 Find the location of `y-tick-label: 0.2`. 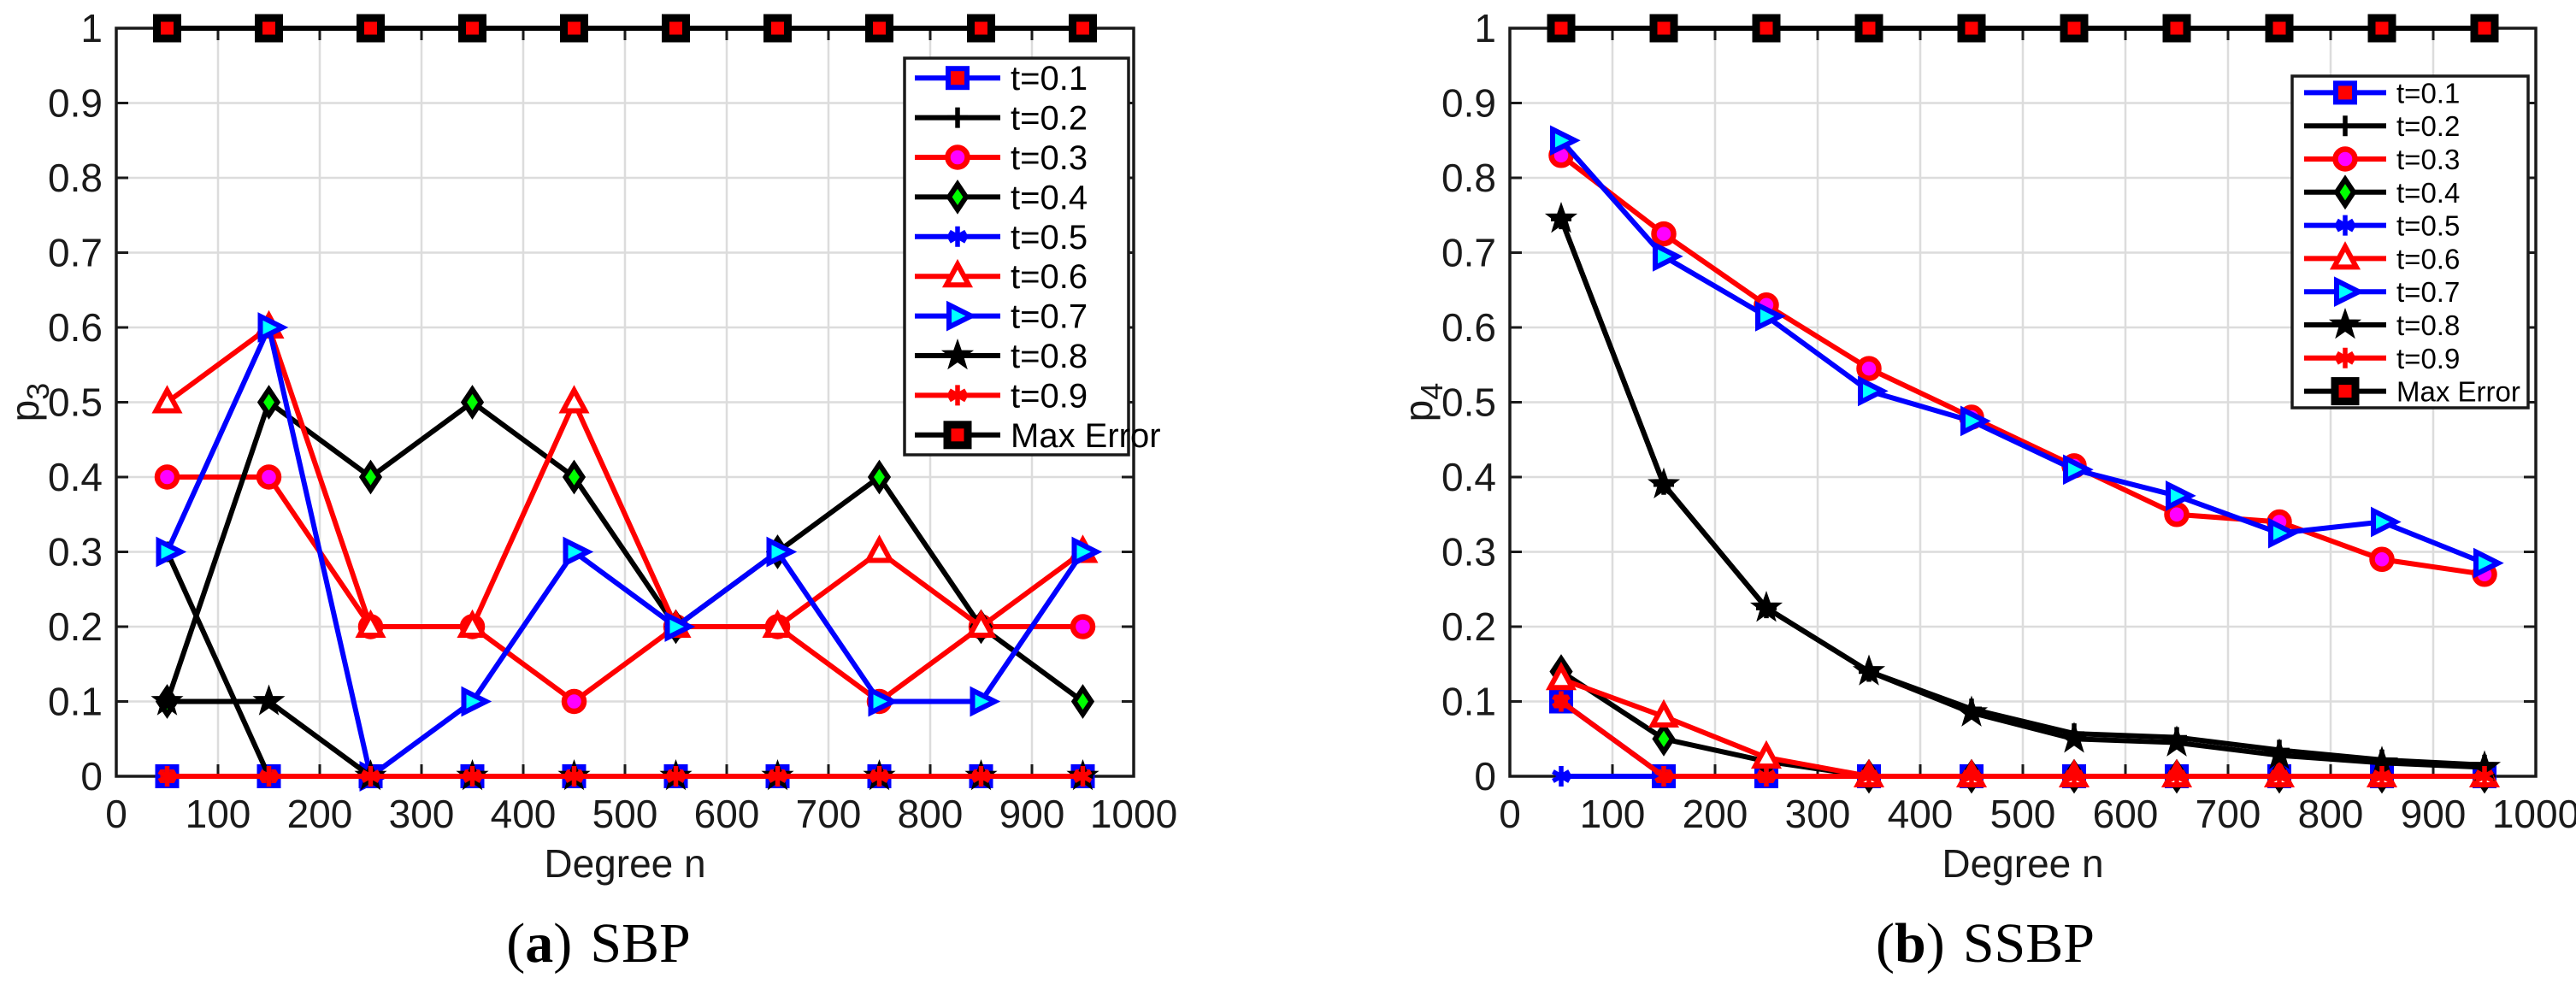

y-tick-label: 0.2 is located at coordinates (1468, 626).